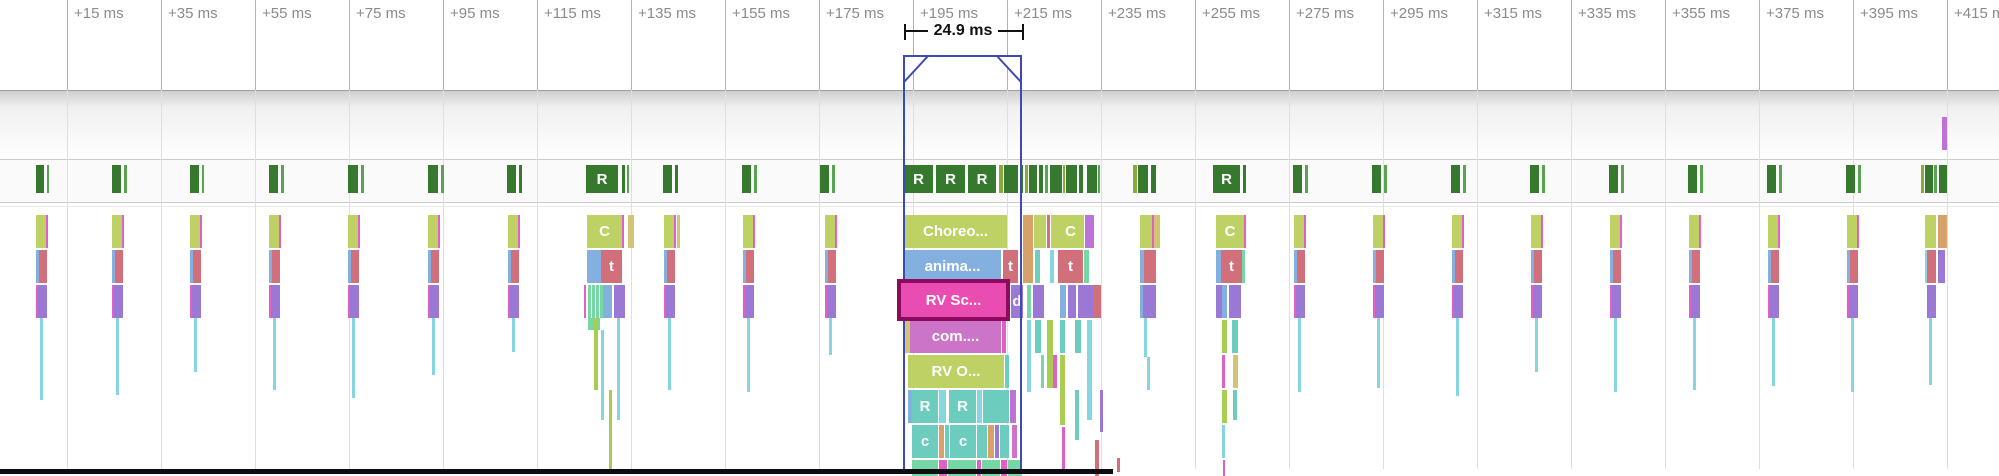 Image resolution: width=1999 pixels, height=476 pixels. Describe the element at coordinates (1070, 231) in the screenshot. I see `trace-event-bar: C` at that location.